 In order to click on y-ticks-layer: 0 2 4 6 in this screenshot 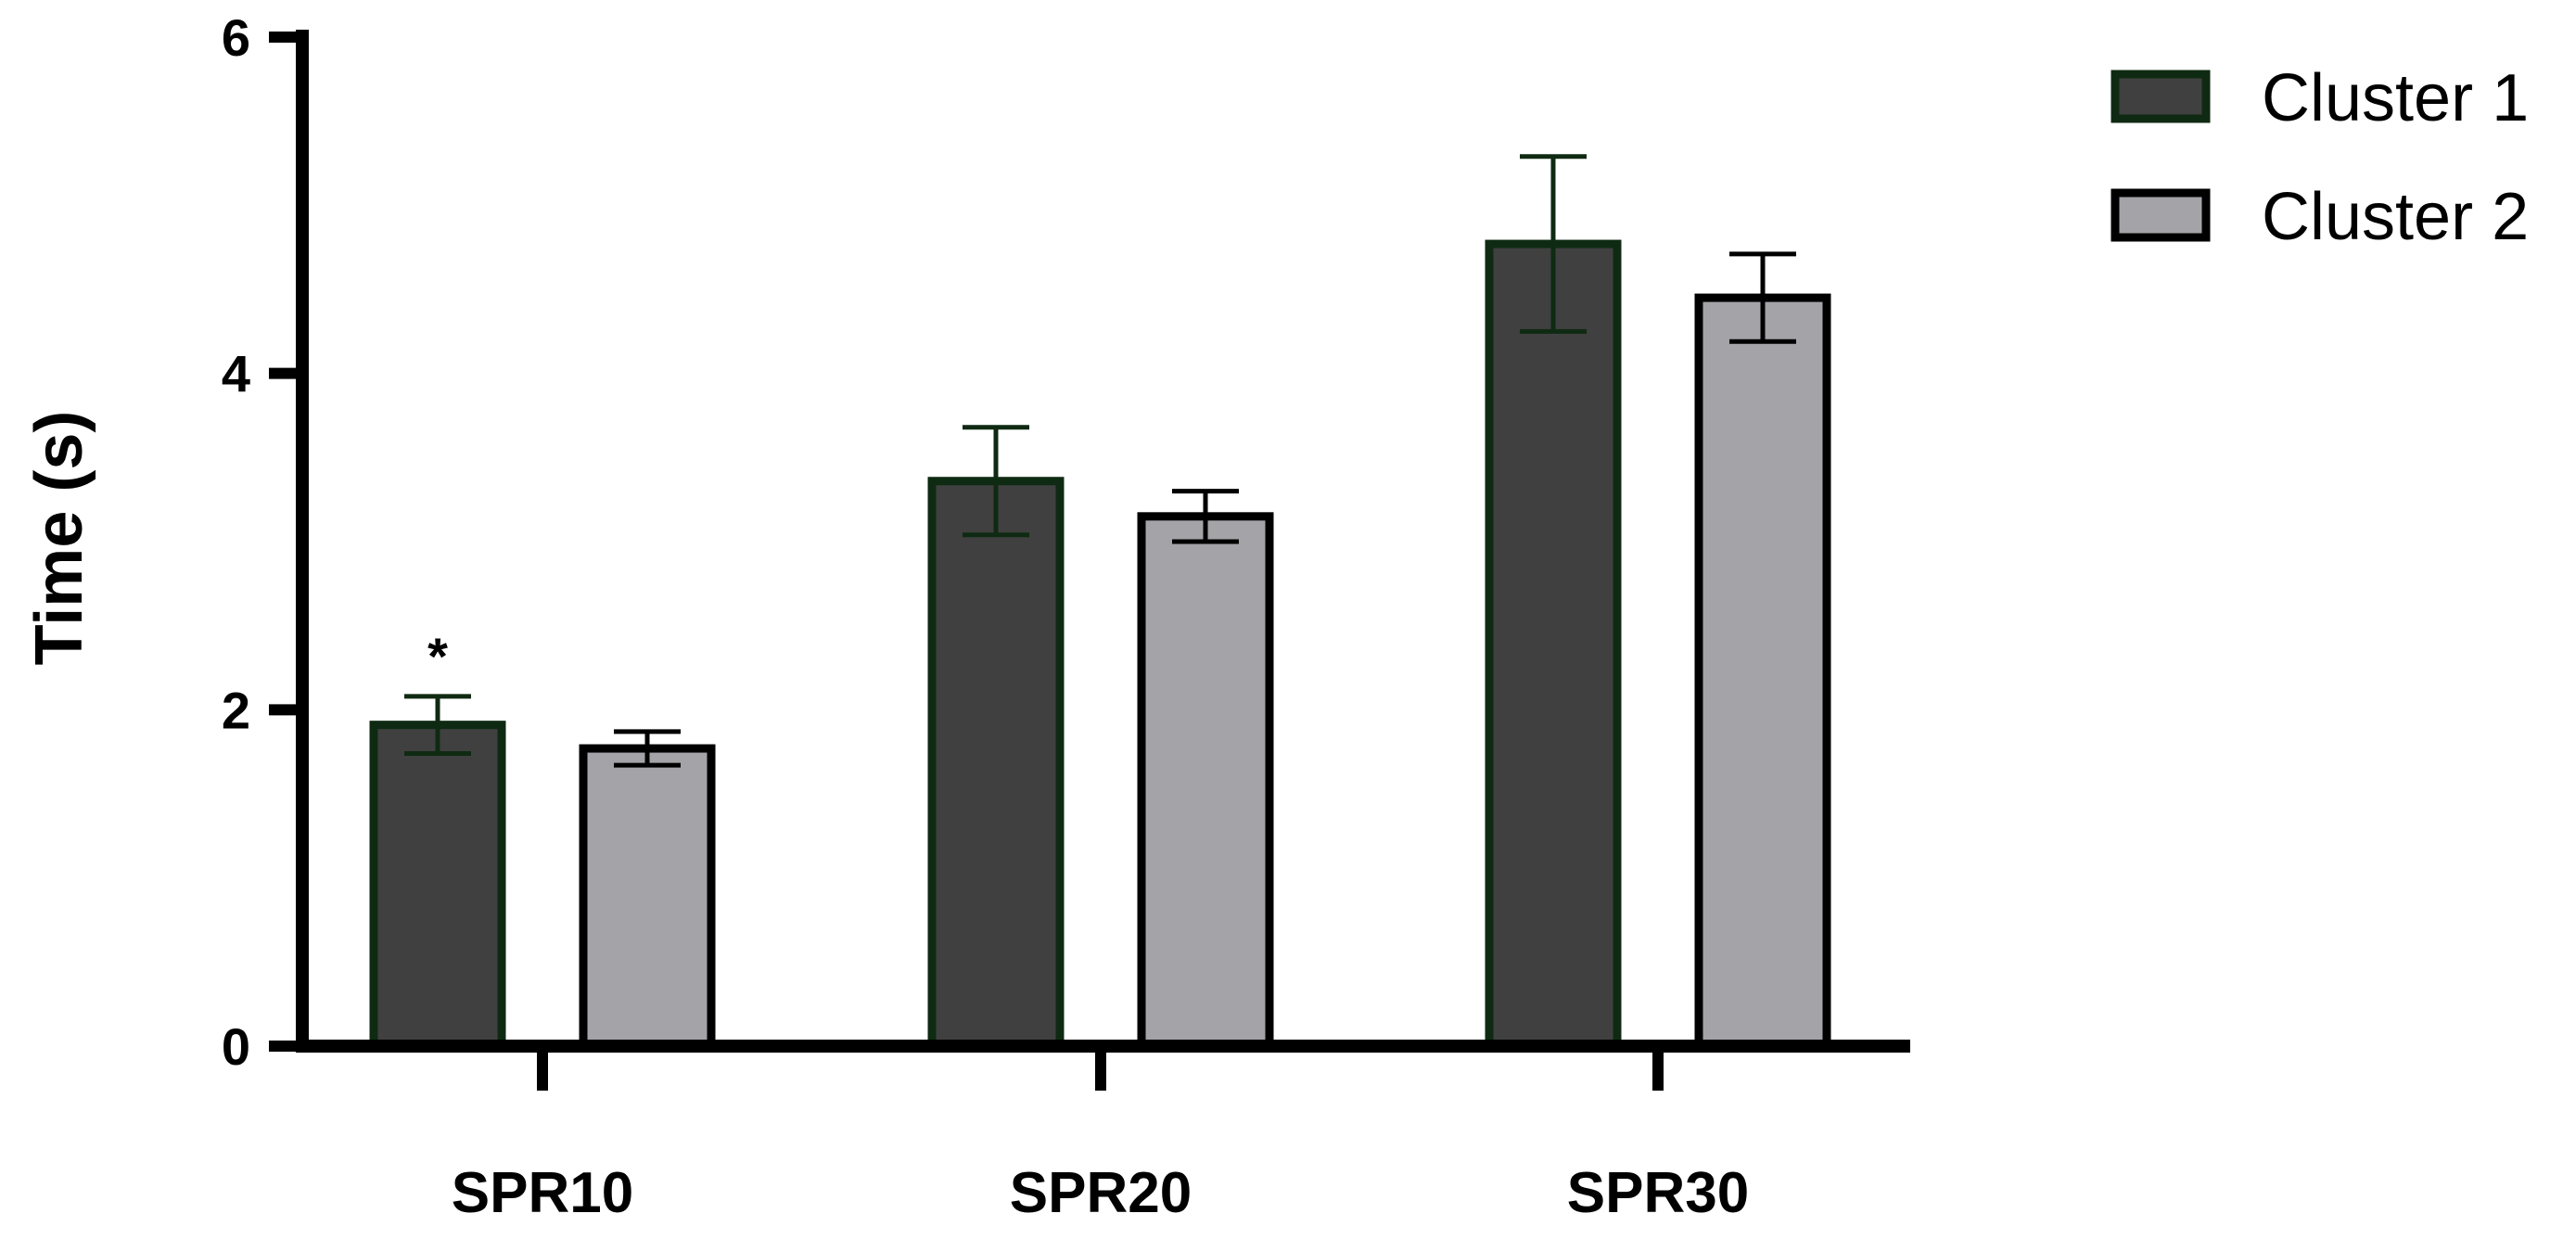, I will do `click(262, 542)`.